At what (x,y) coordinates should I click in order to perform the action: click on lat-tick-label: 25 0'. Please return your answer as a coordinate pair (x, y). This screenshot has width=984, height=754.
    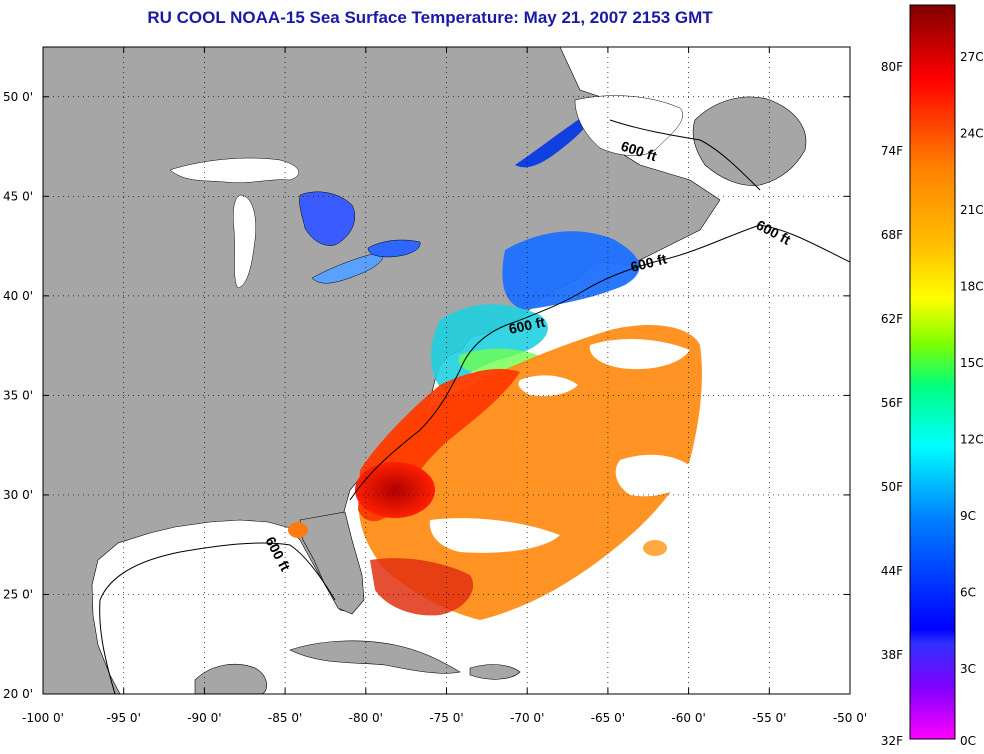
    Looking at the image, I should click on (18, 594).